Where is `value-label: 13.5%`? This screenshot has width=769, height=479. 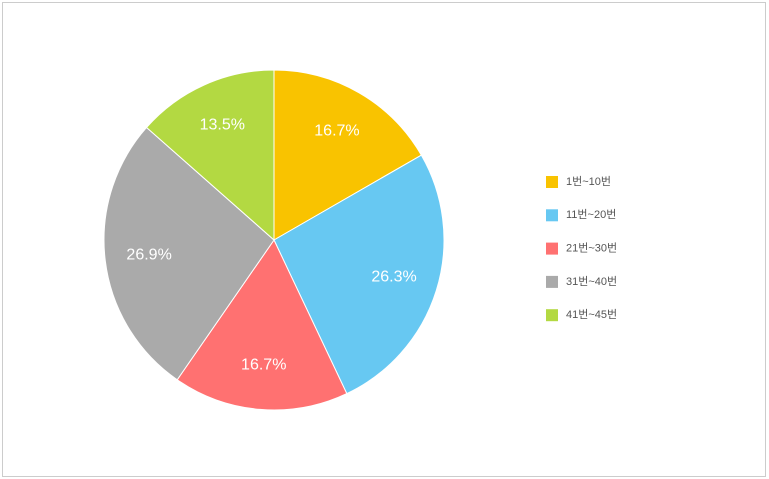 value-label: 13.5% is located at coordinates (222, 125).